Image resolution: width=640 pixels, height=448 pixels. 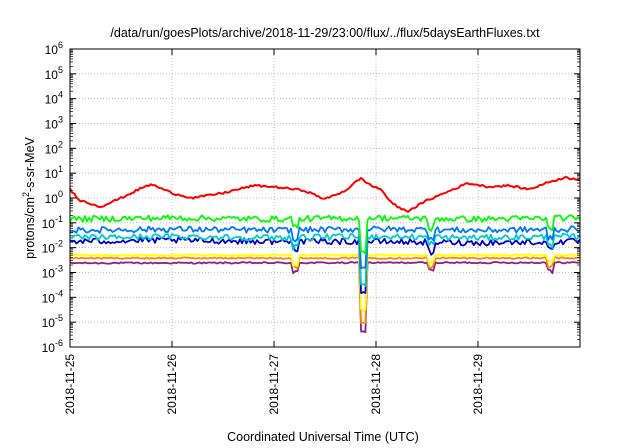 I want to click on x-tick-label: 2018-11-25, so click(x=70, y=384).